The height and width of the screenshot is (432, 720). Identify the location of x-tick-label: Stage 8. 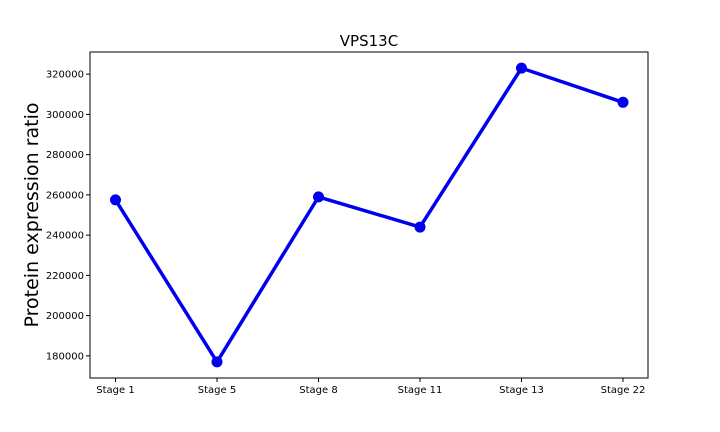
(318, 390).